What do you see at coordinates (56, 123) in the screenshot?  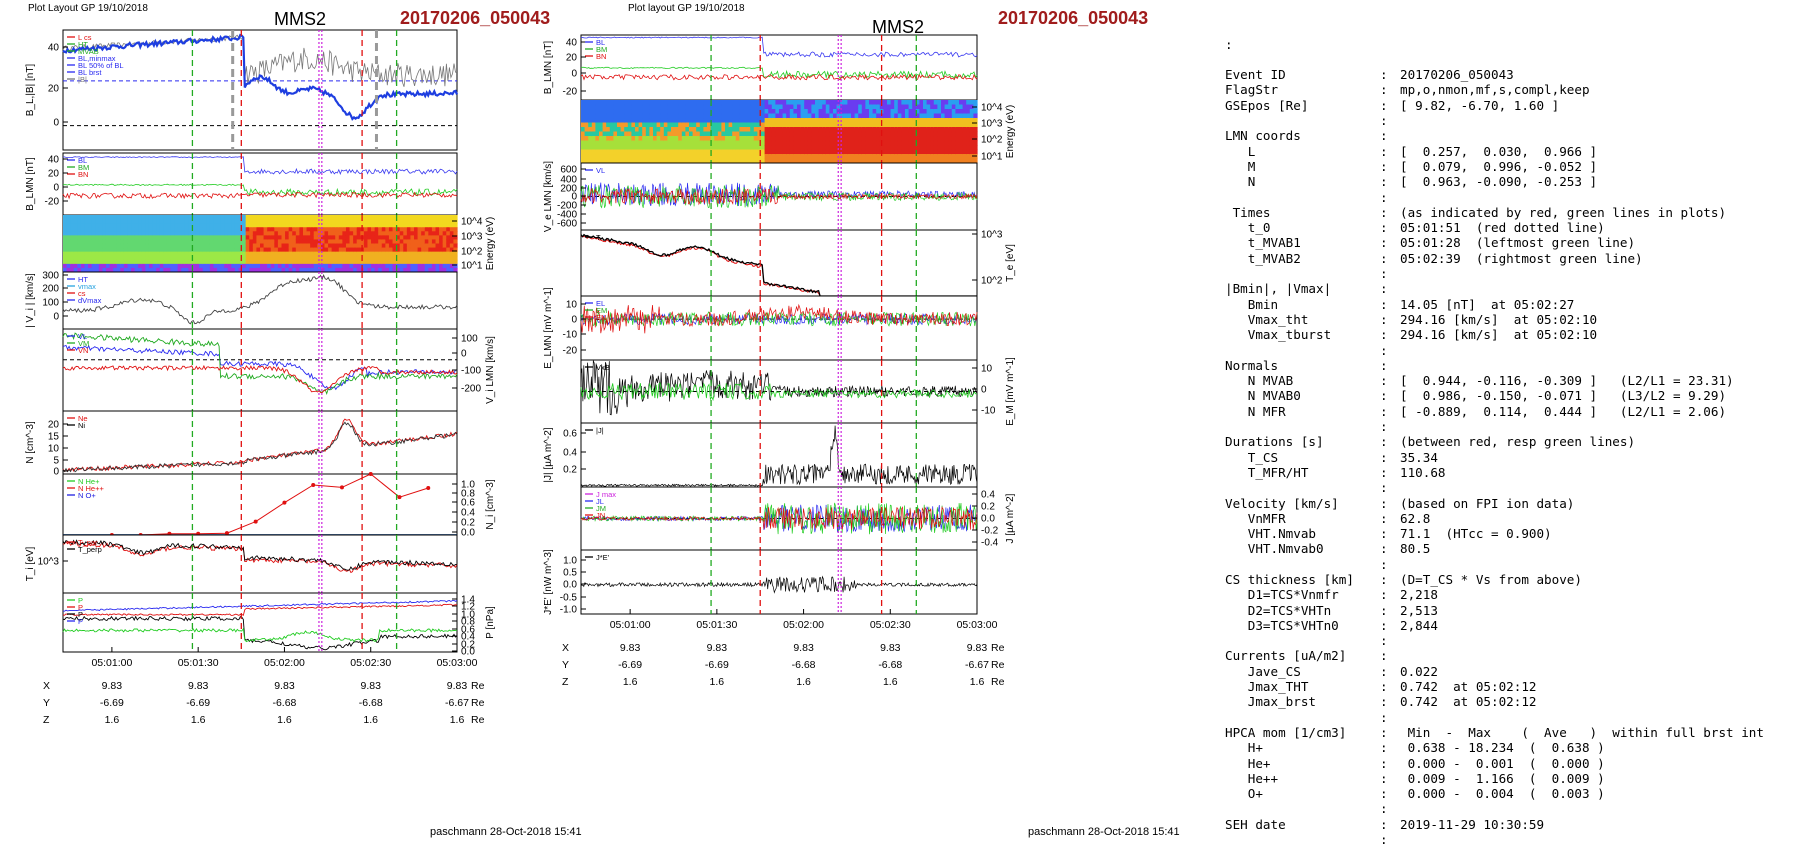 I see `y-tick-label: 0` at bounding box center [56, 123].